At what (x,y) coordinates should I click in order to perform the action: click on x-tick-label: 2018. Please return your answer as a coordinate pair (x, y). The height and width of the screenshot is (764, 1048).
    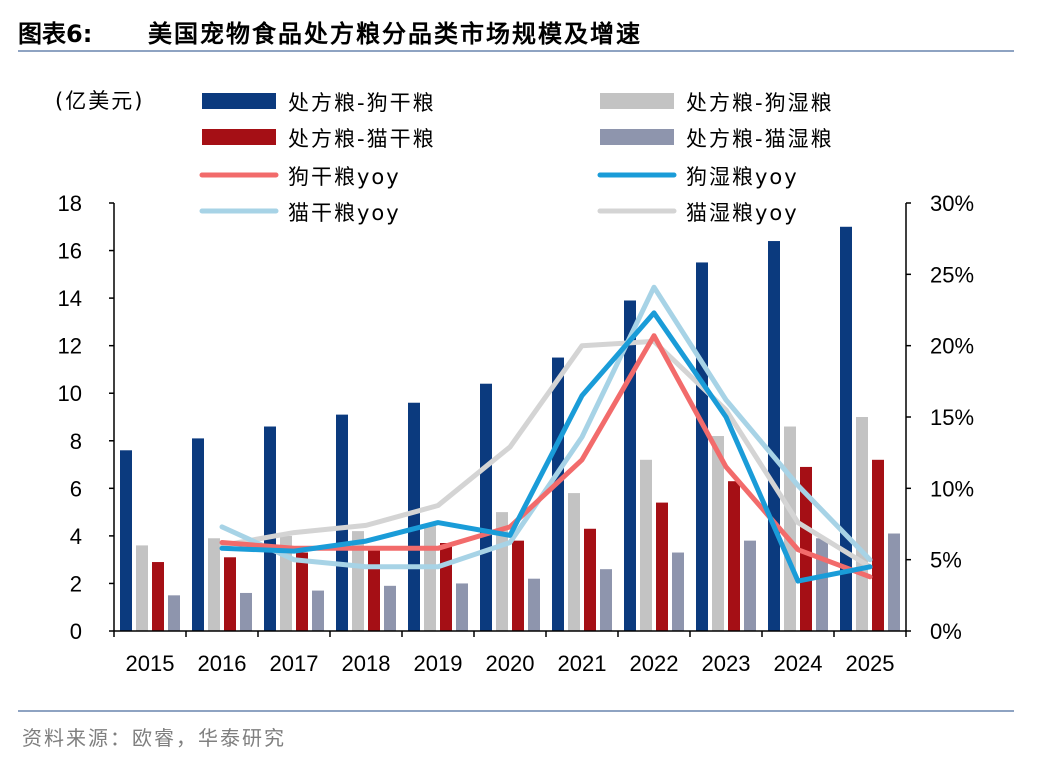
    Looking at the image, I should click on (366, 663).